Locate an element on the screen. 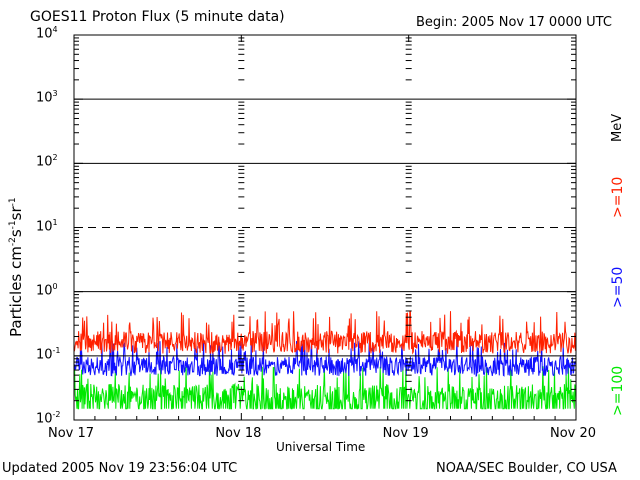 The image size is (640, 480). y-axis-label-sup1: -2 is located at coordinates (13, 242).